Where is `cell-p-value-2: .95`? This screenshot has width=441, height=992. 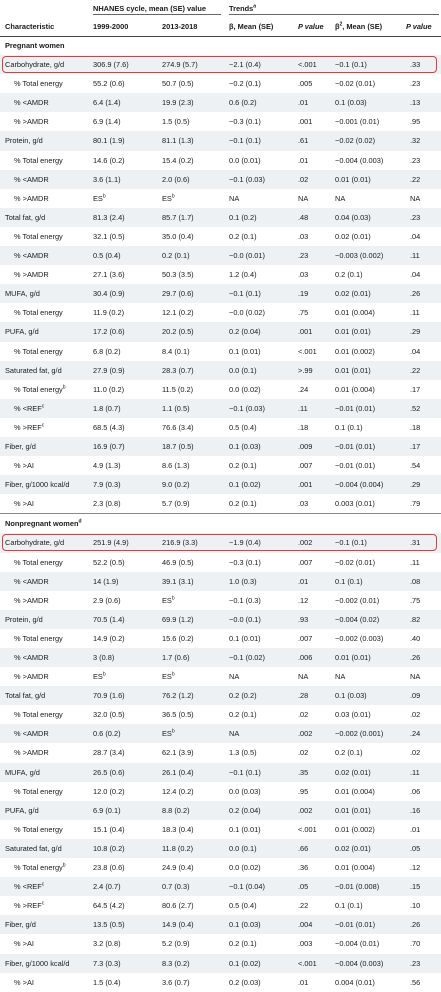
cell-p-value-2: .95 is located at coordinates (415, 122).